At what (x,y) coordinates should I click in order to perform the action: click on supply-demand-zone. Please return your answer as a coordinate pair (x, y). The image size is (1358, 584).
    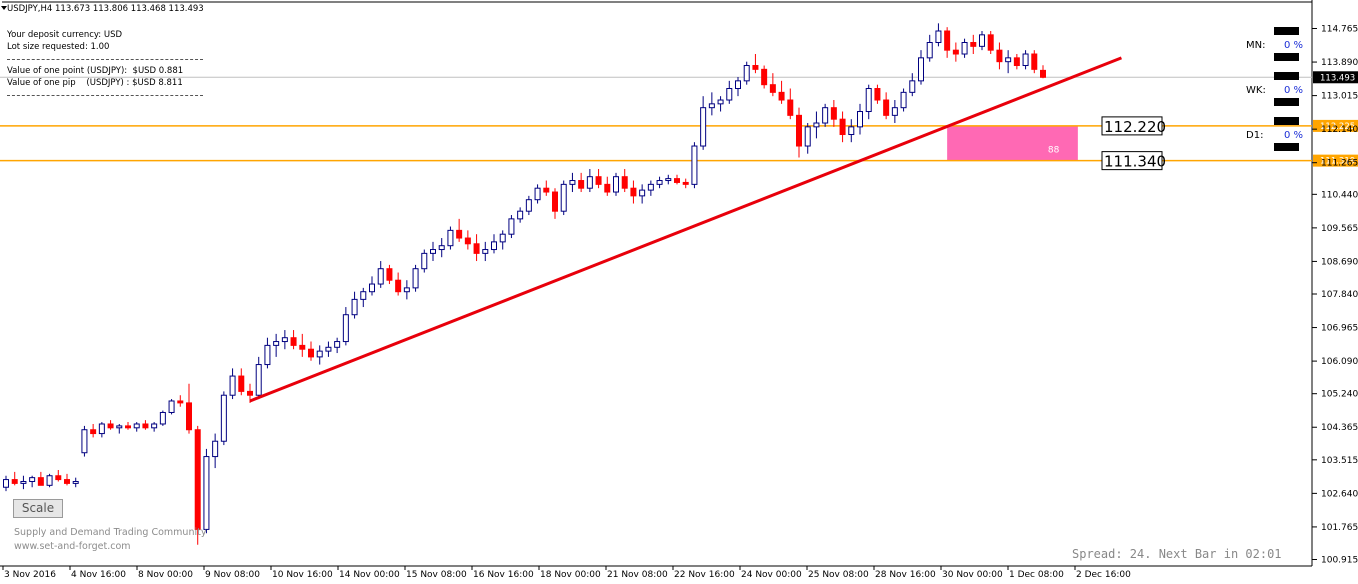
    Looking at the image, I should click on (1012, 143).